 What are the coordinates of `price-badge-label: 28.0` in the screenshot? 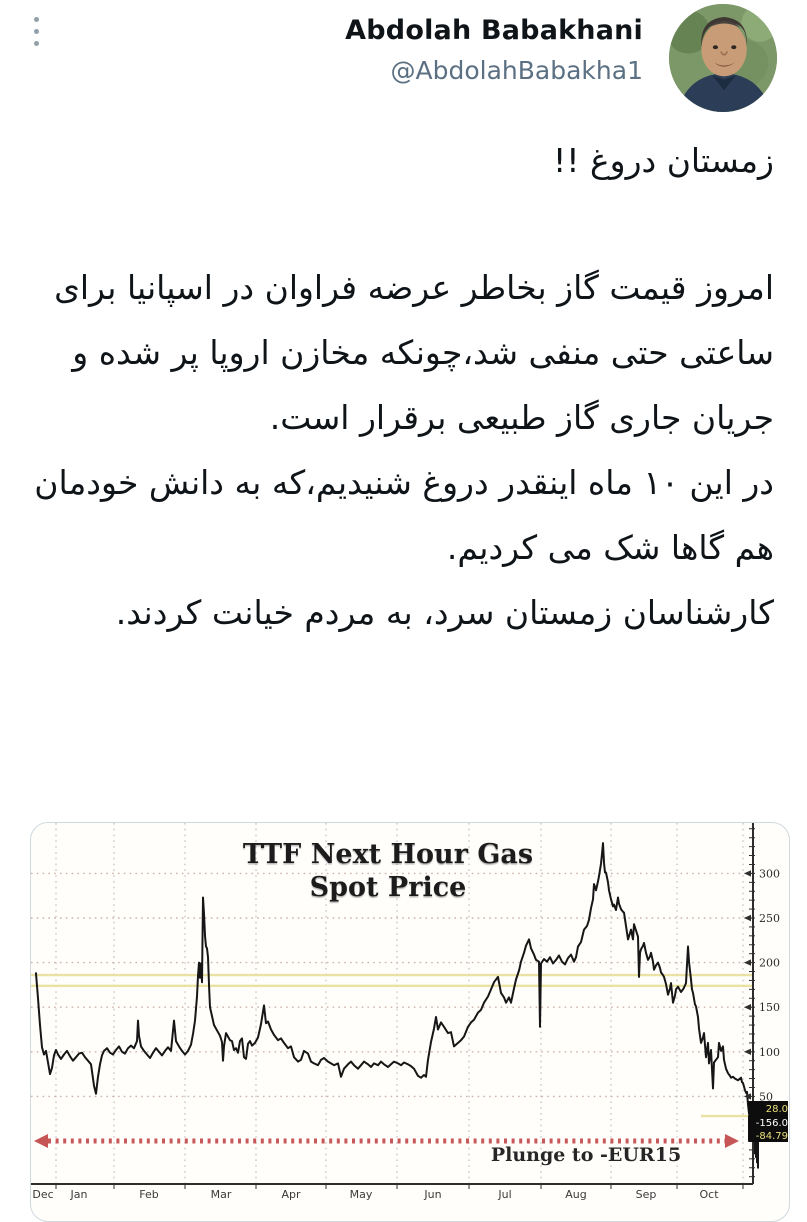 It's located at (777, 1109).